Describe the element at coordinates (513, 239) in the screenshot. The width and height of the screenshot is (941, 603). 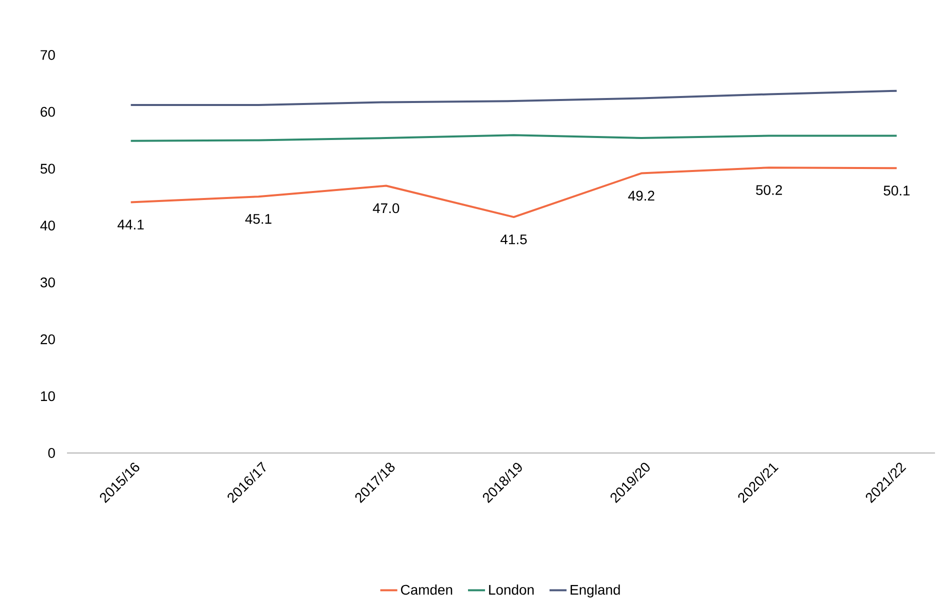
I see `data-label: 41.5` at that location.